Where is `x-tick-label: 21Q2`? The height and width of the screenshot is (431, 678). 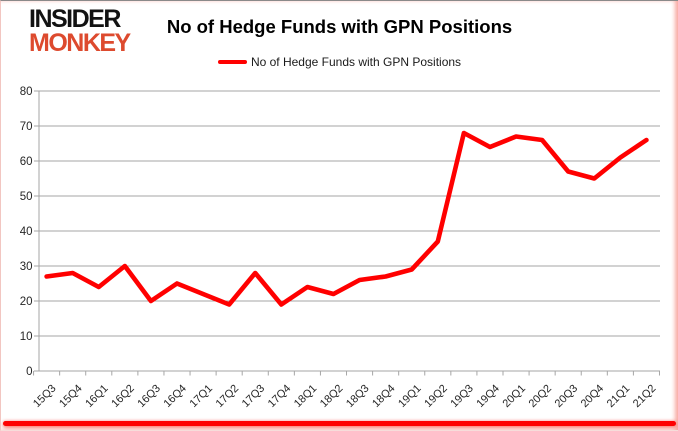
x-tick-label: 21Q2 is located at coordinates (645, 397).